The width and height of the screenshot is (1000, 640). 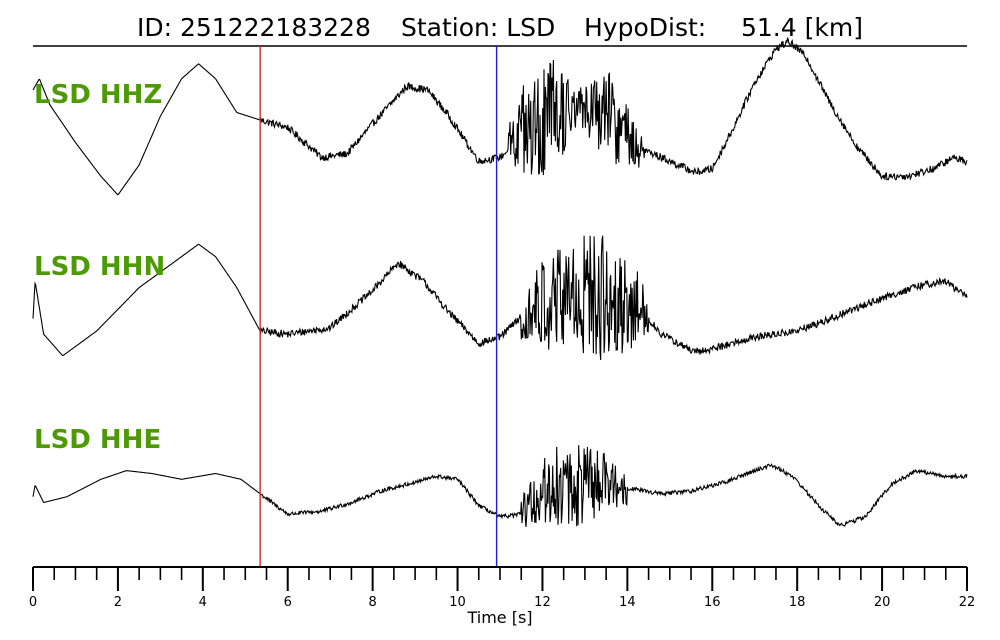 What do you see at coordinates (882, 602) in the screenshot?
I see `x-tick-label: 20` at bounding box center [882, 602].